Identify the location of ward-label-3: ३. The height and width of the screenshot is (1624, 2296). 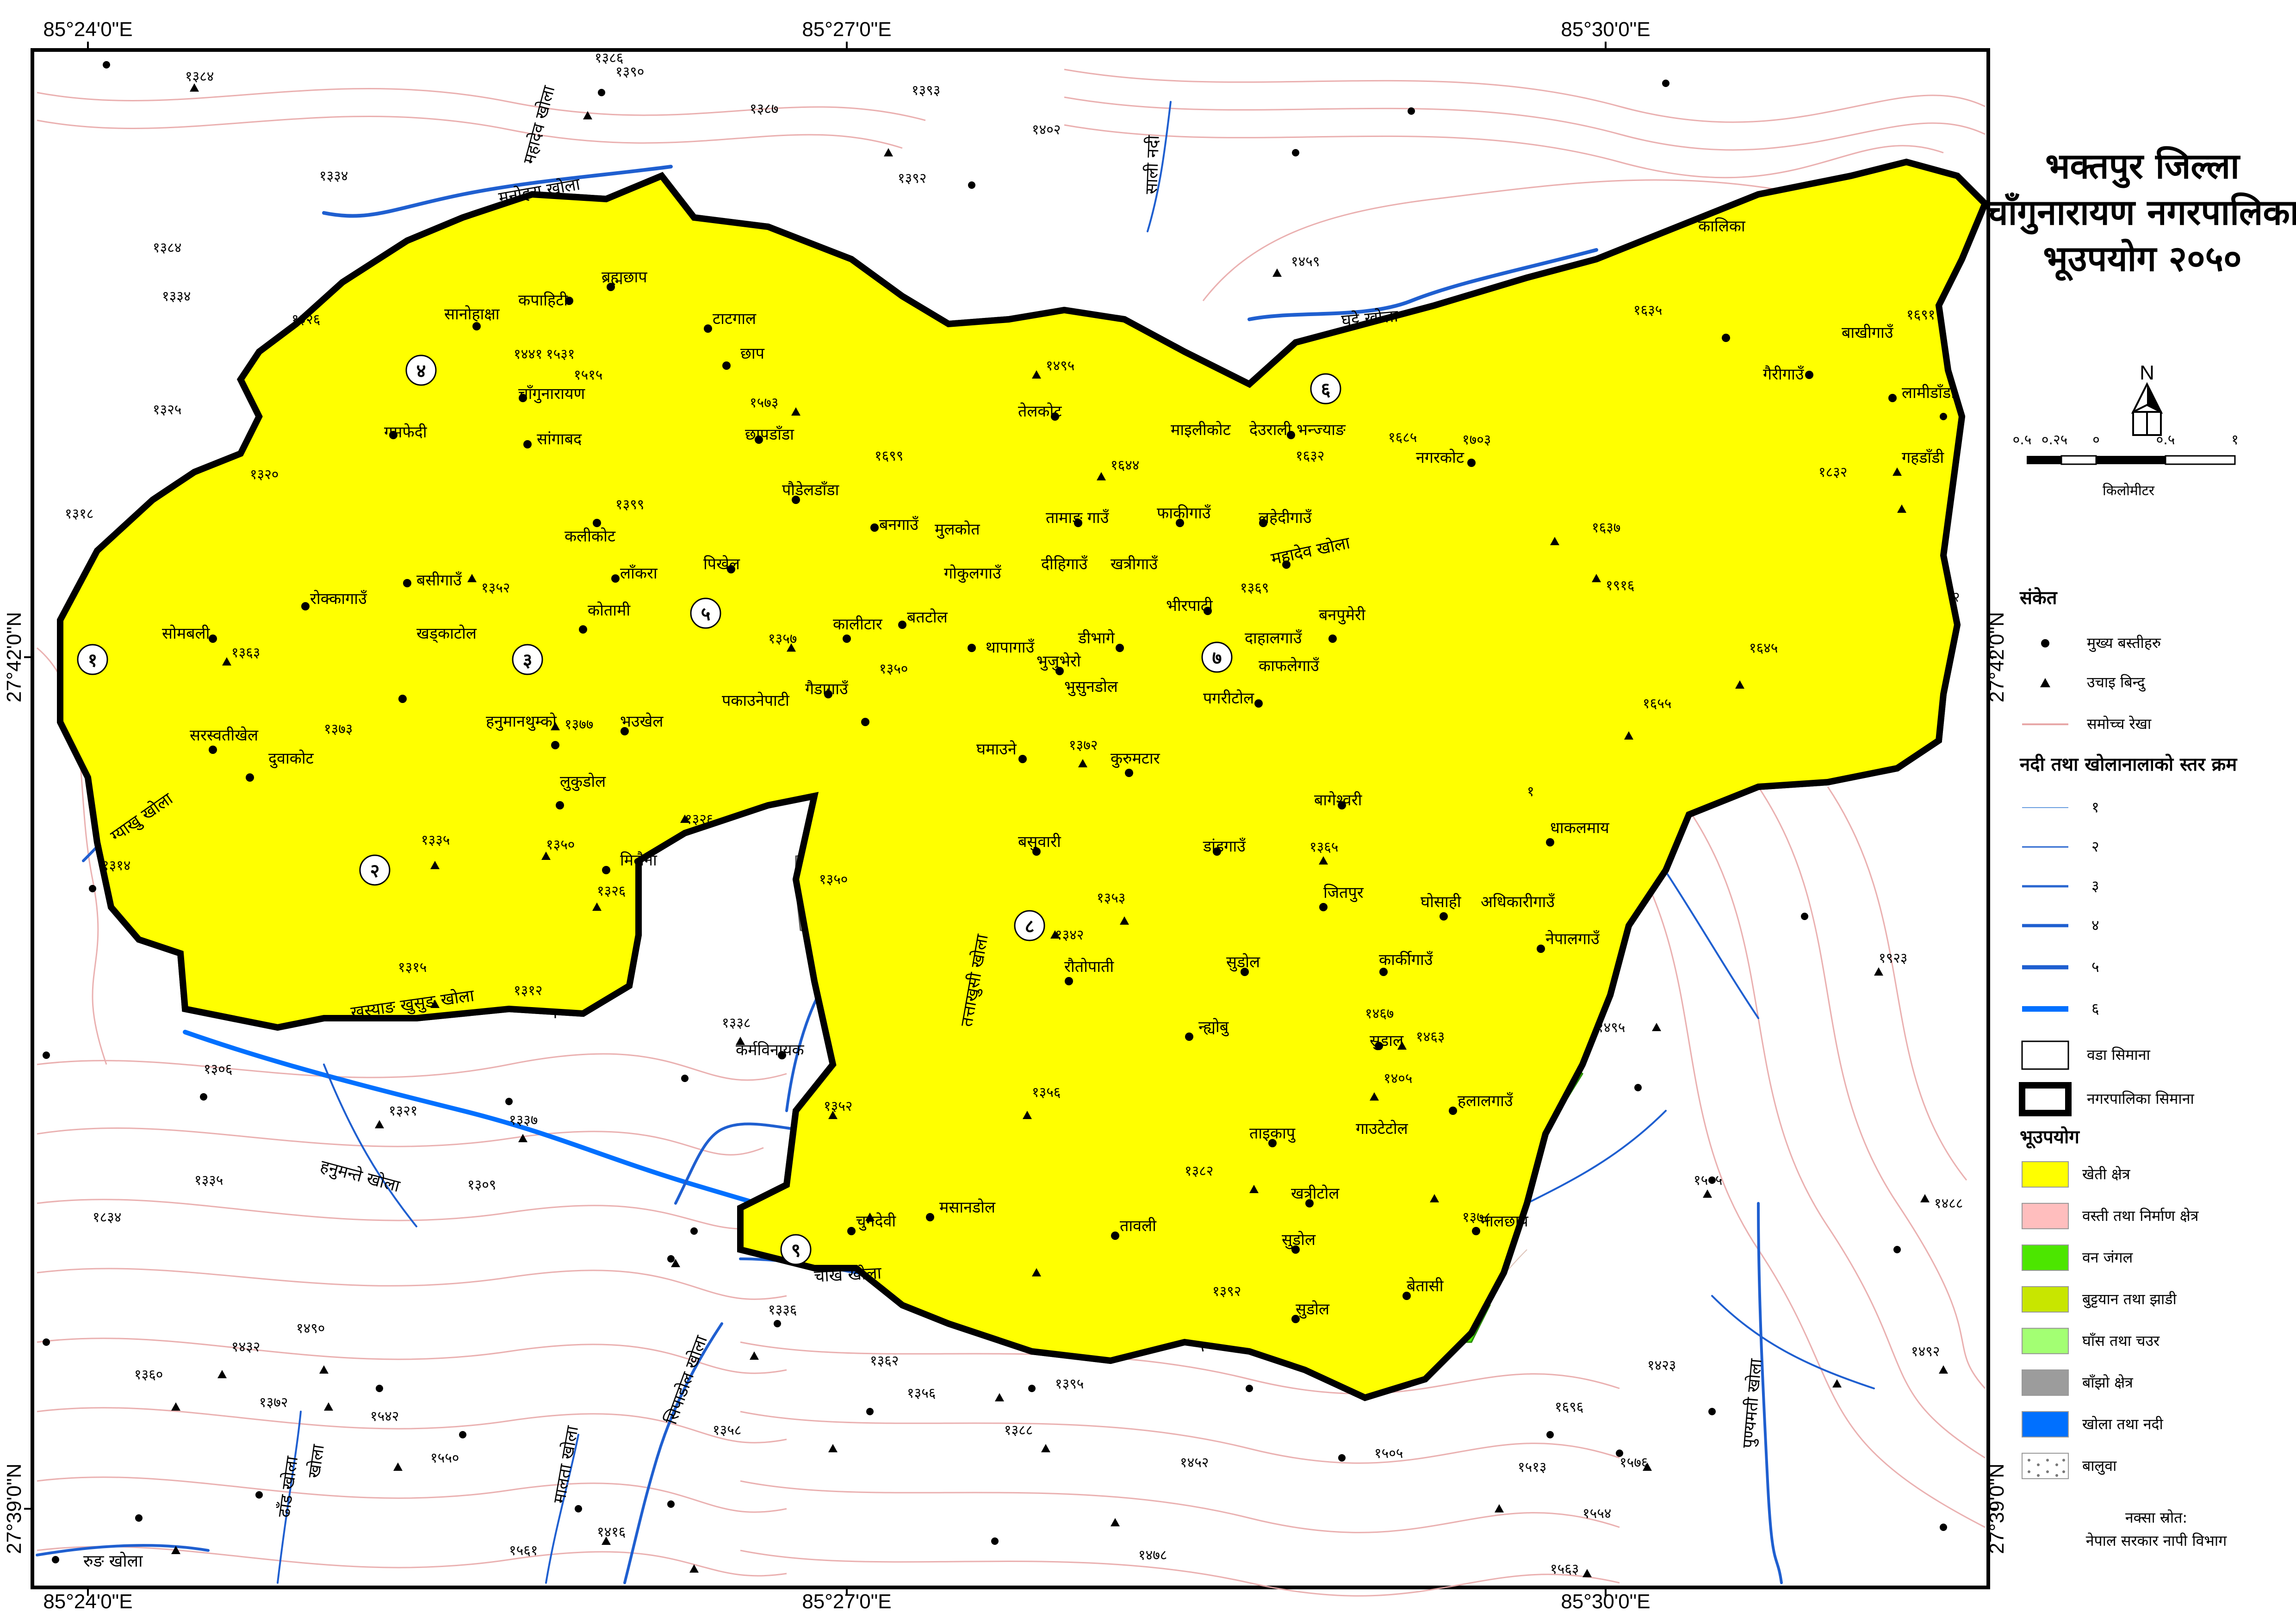
(528, 660).